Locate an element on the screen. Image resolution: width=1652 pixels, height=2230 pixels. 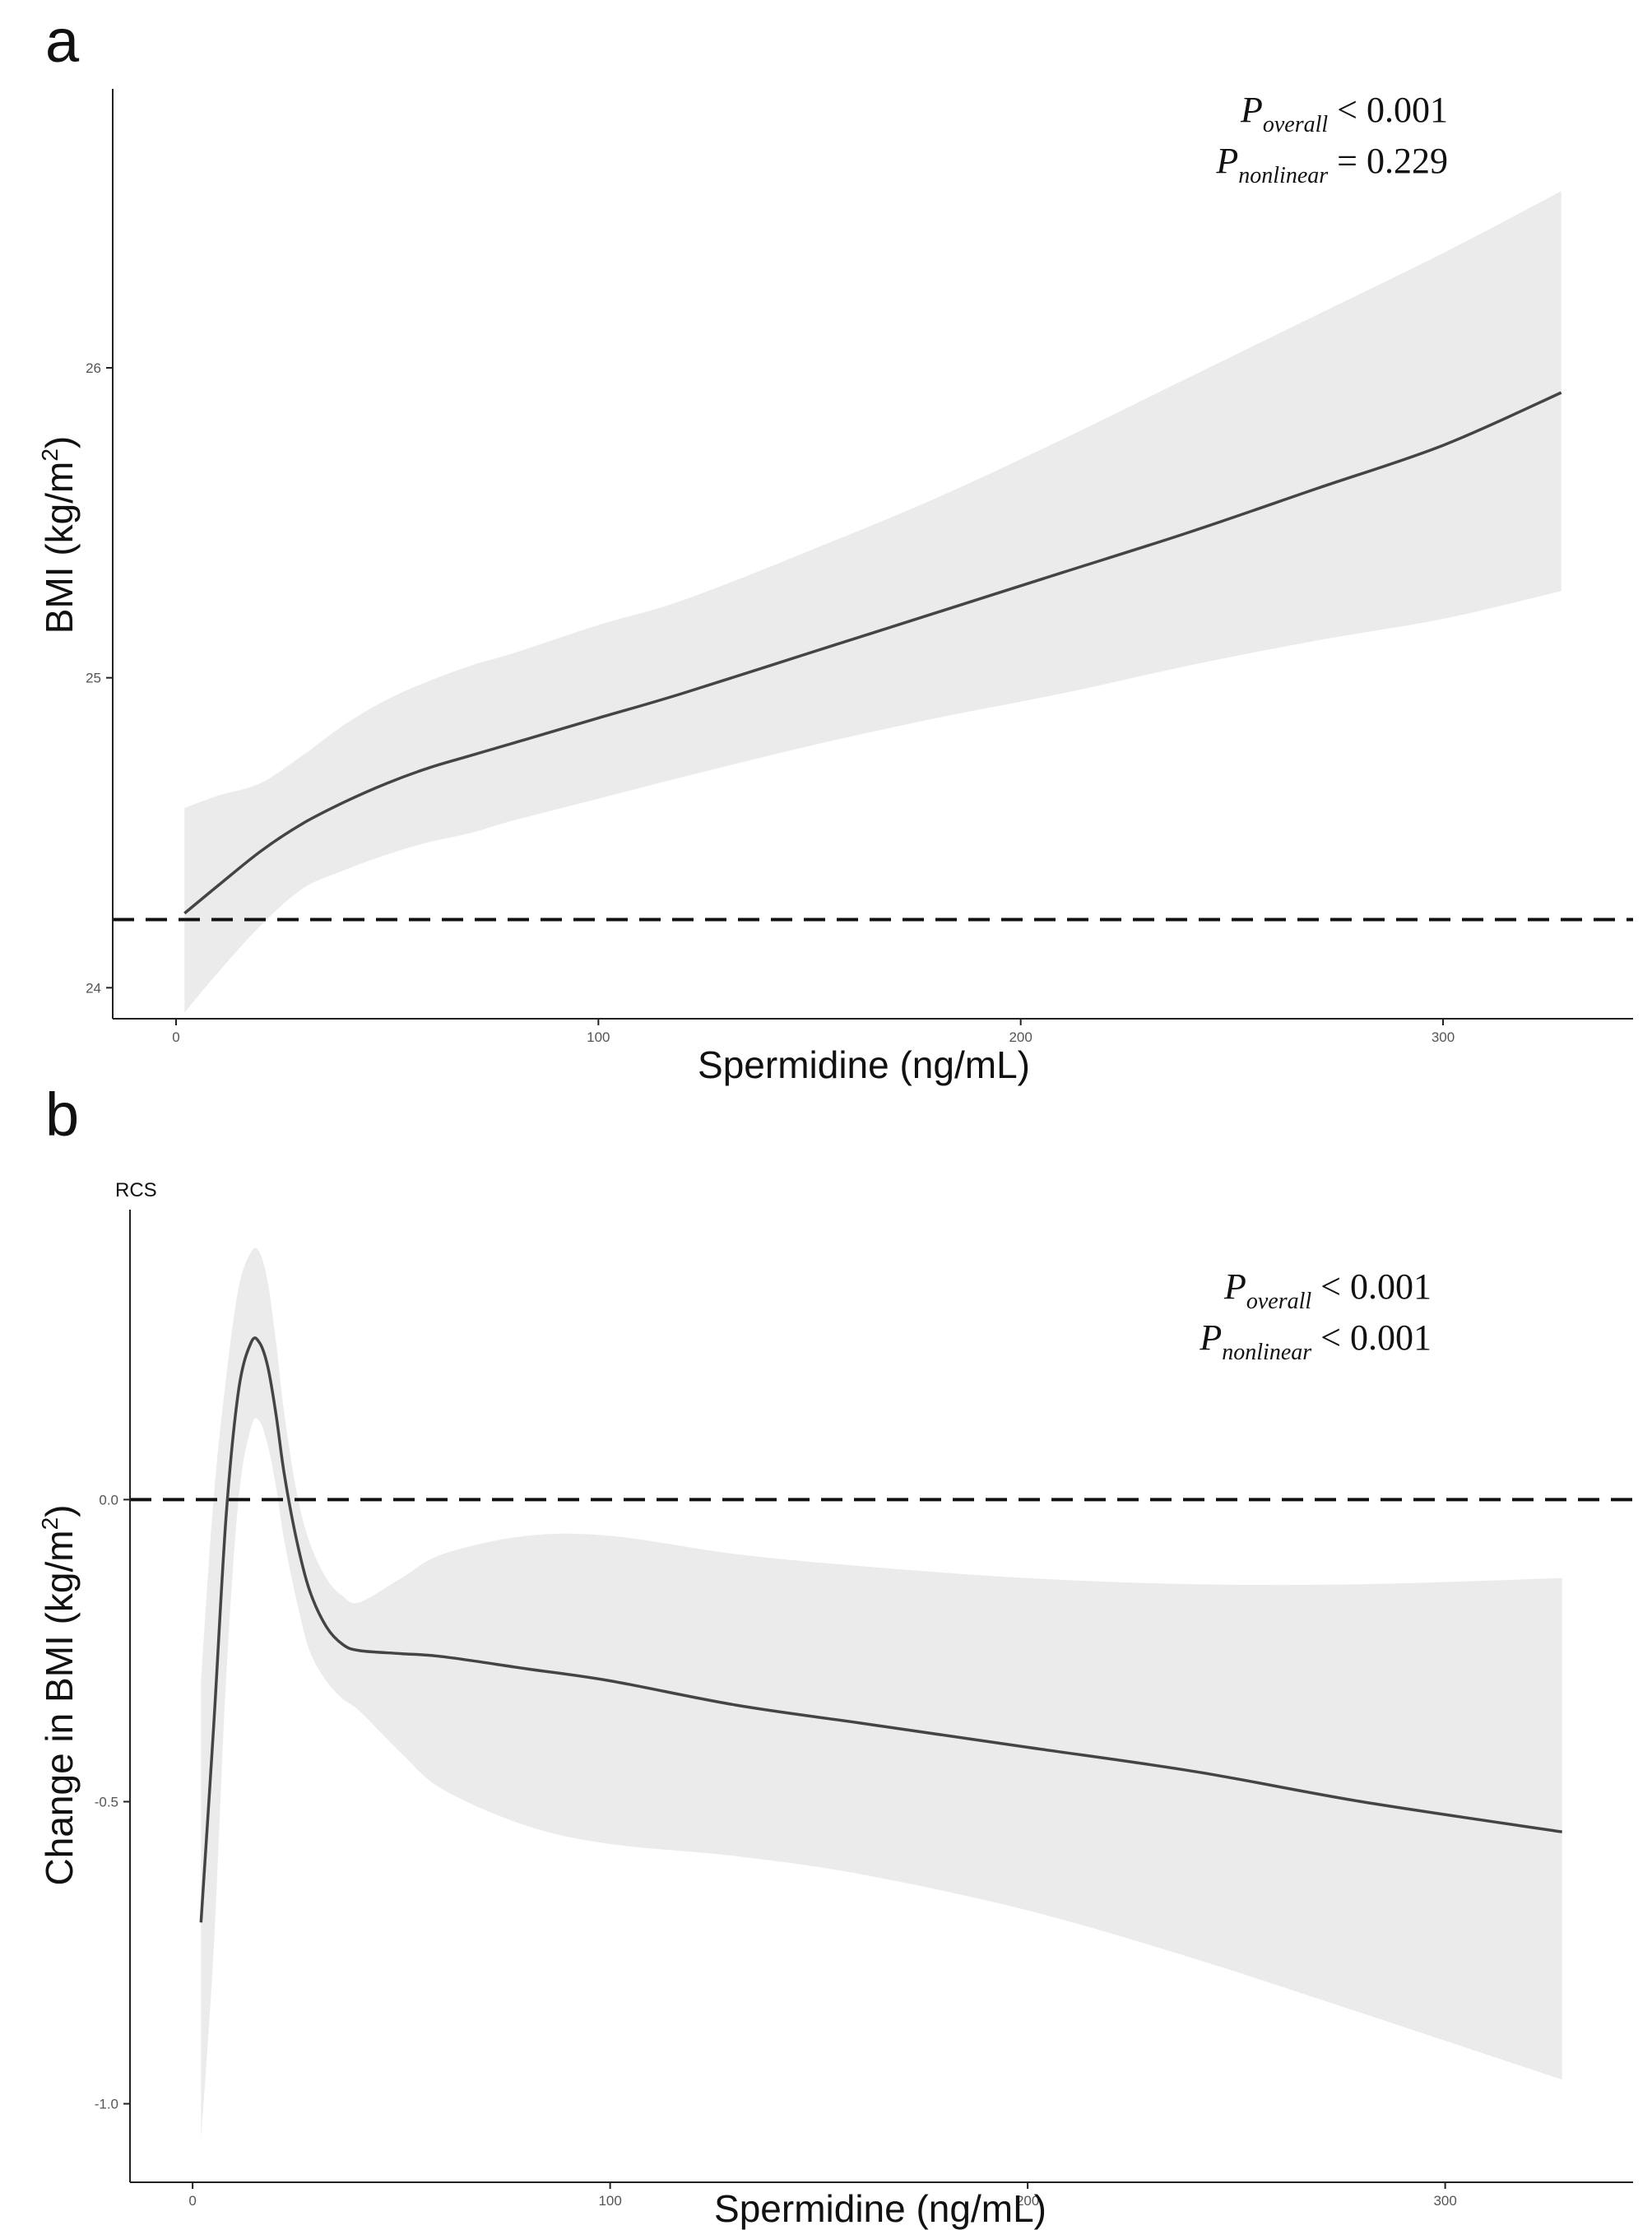
p-nonlinear-annotation: Pnonlinear < 0.001 is located at coordinates (1315, 1341).